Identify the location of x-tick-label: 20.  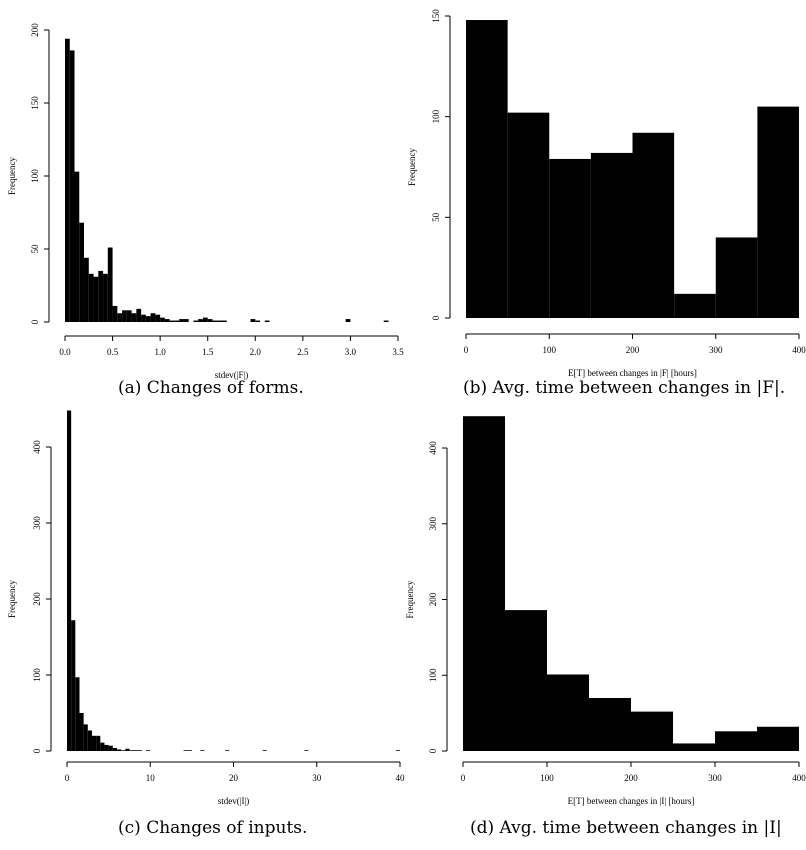
(234, 778).